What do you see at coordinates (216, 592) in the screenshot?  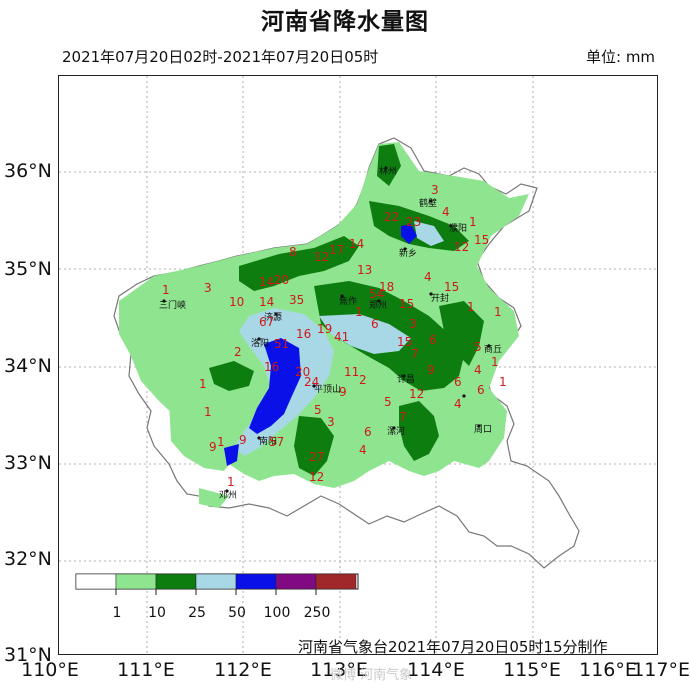 I see `legend-ticks` at bounding box center [216, 592].